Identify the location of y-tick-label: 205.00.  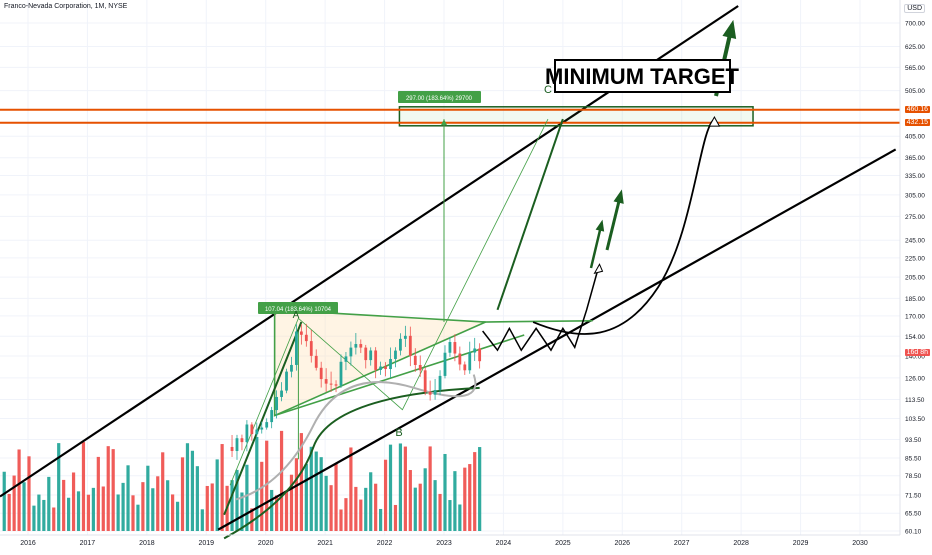
(915, 278).